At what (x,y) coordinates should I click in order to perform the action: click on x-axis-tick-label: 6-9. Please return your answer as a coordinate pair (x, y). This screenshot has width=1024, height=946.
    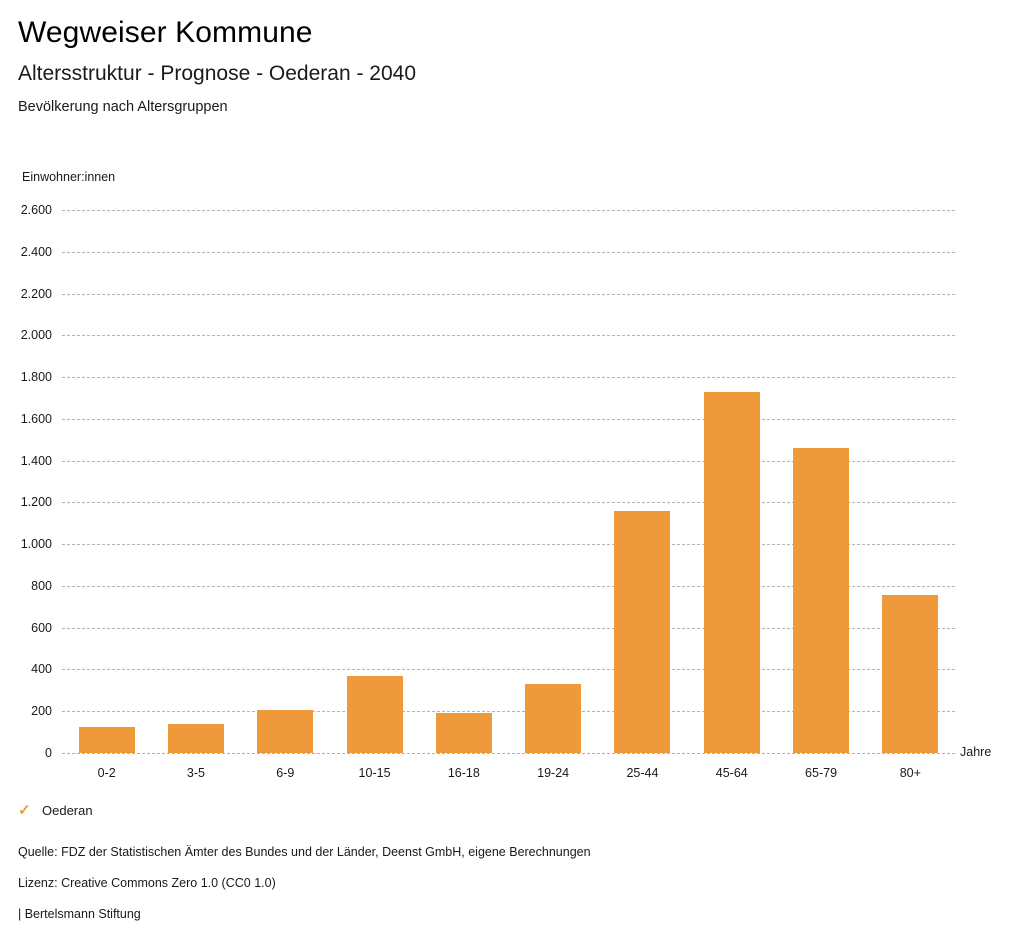
    Looking at the image, I should click on (285, 773).